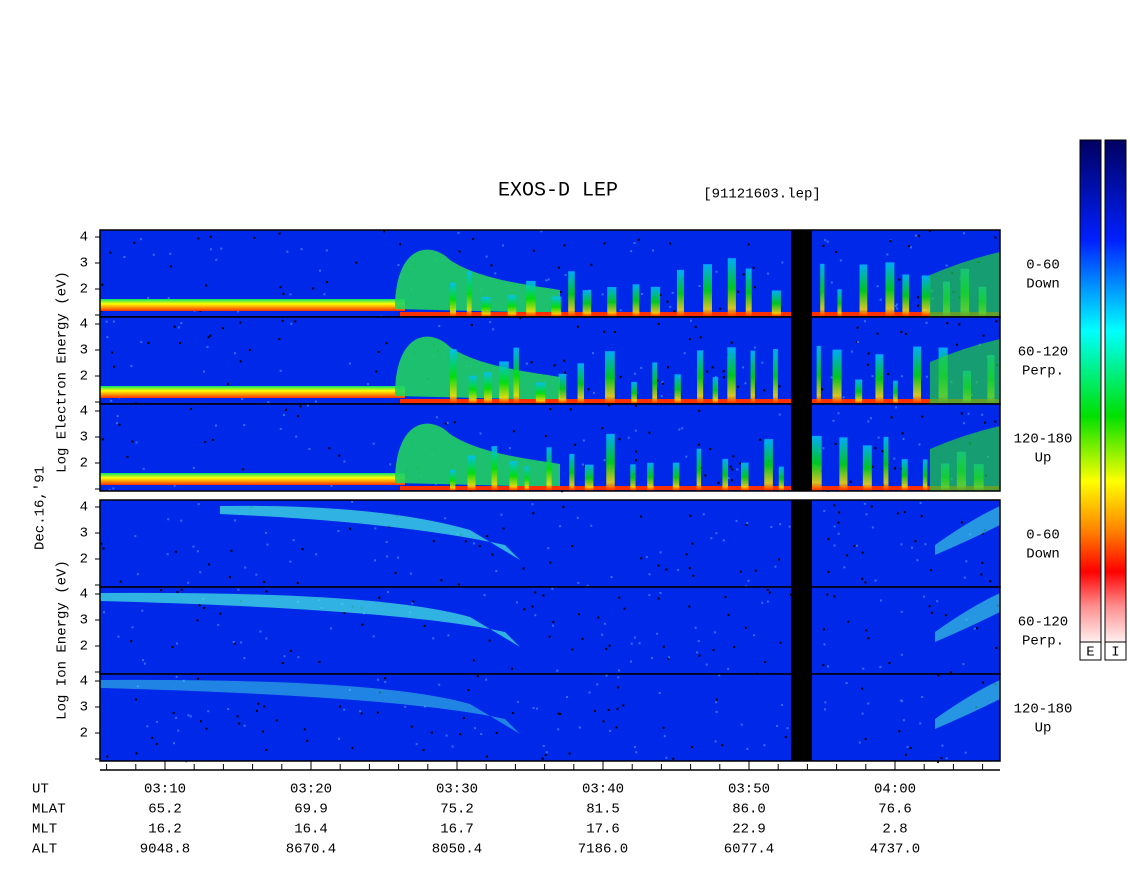  I want to click on row-name: MLT, so click(44, 830).